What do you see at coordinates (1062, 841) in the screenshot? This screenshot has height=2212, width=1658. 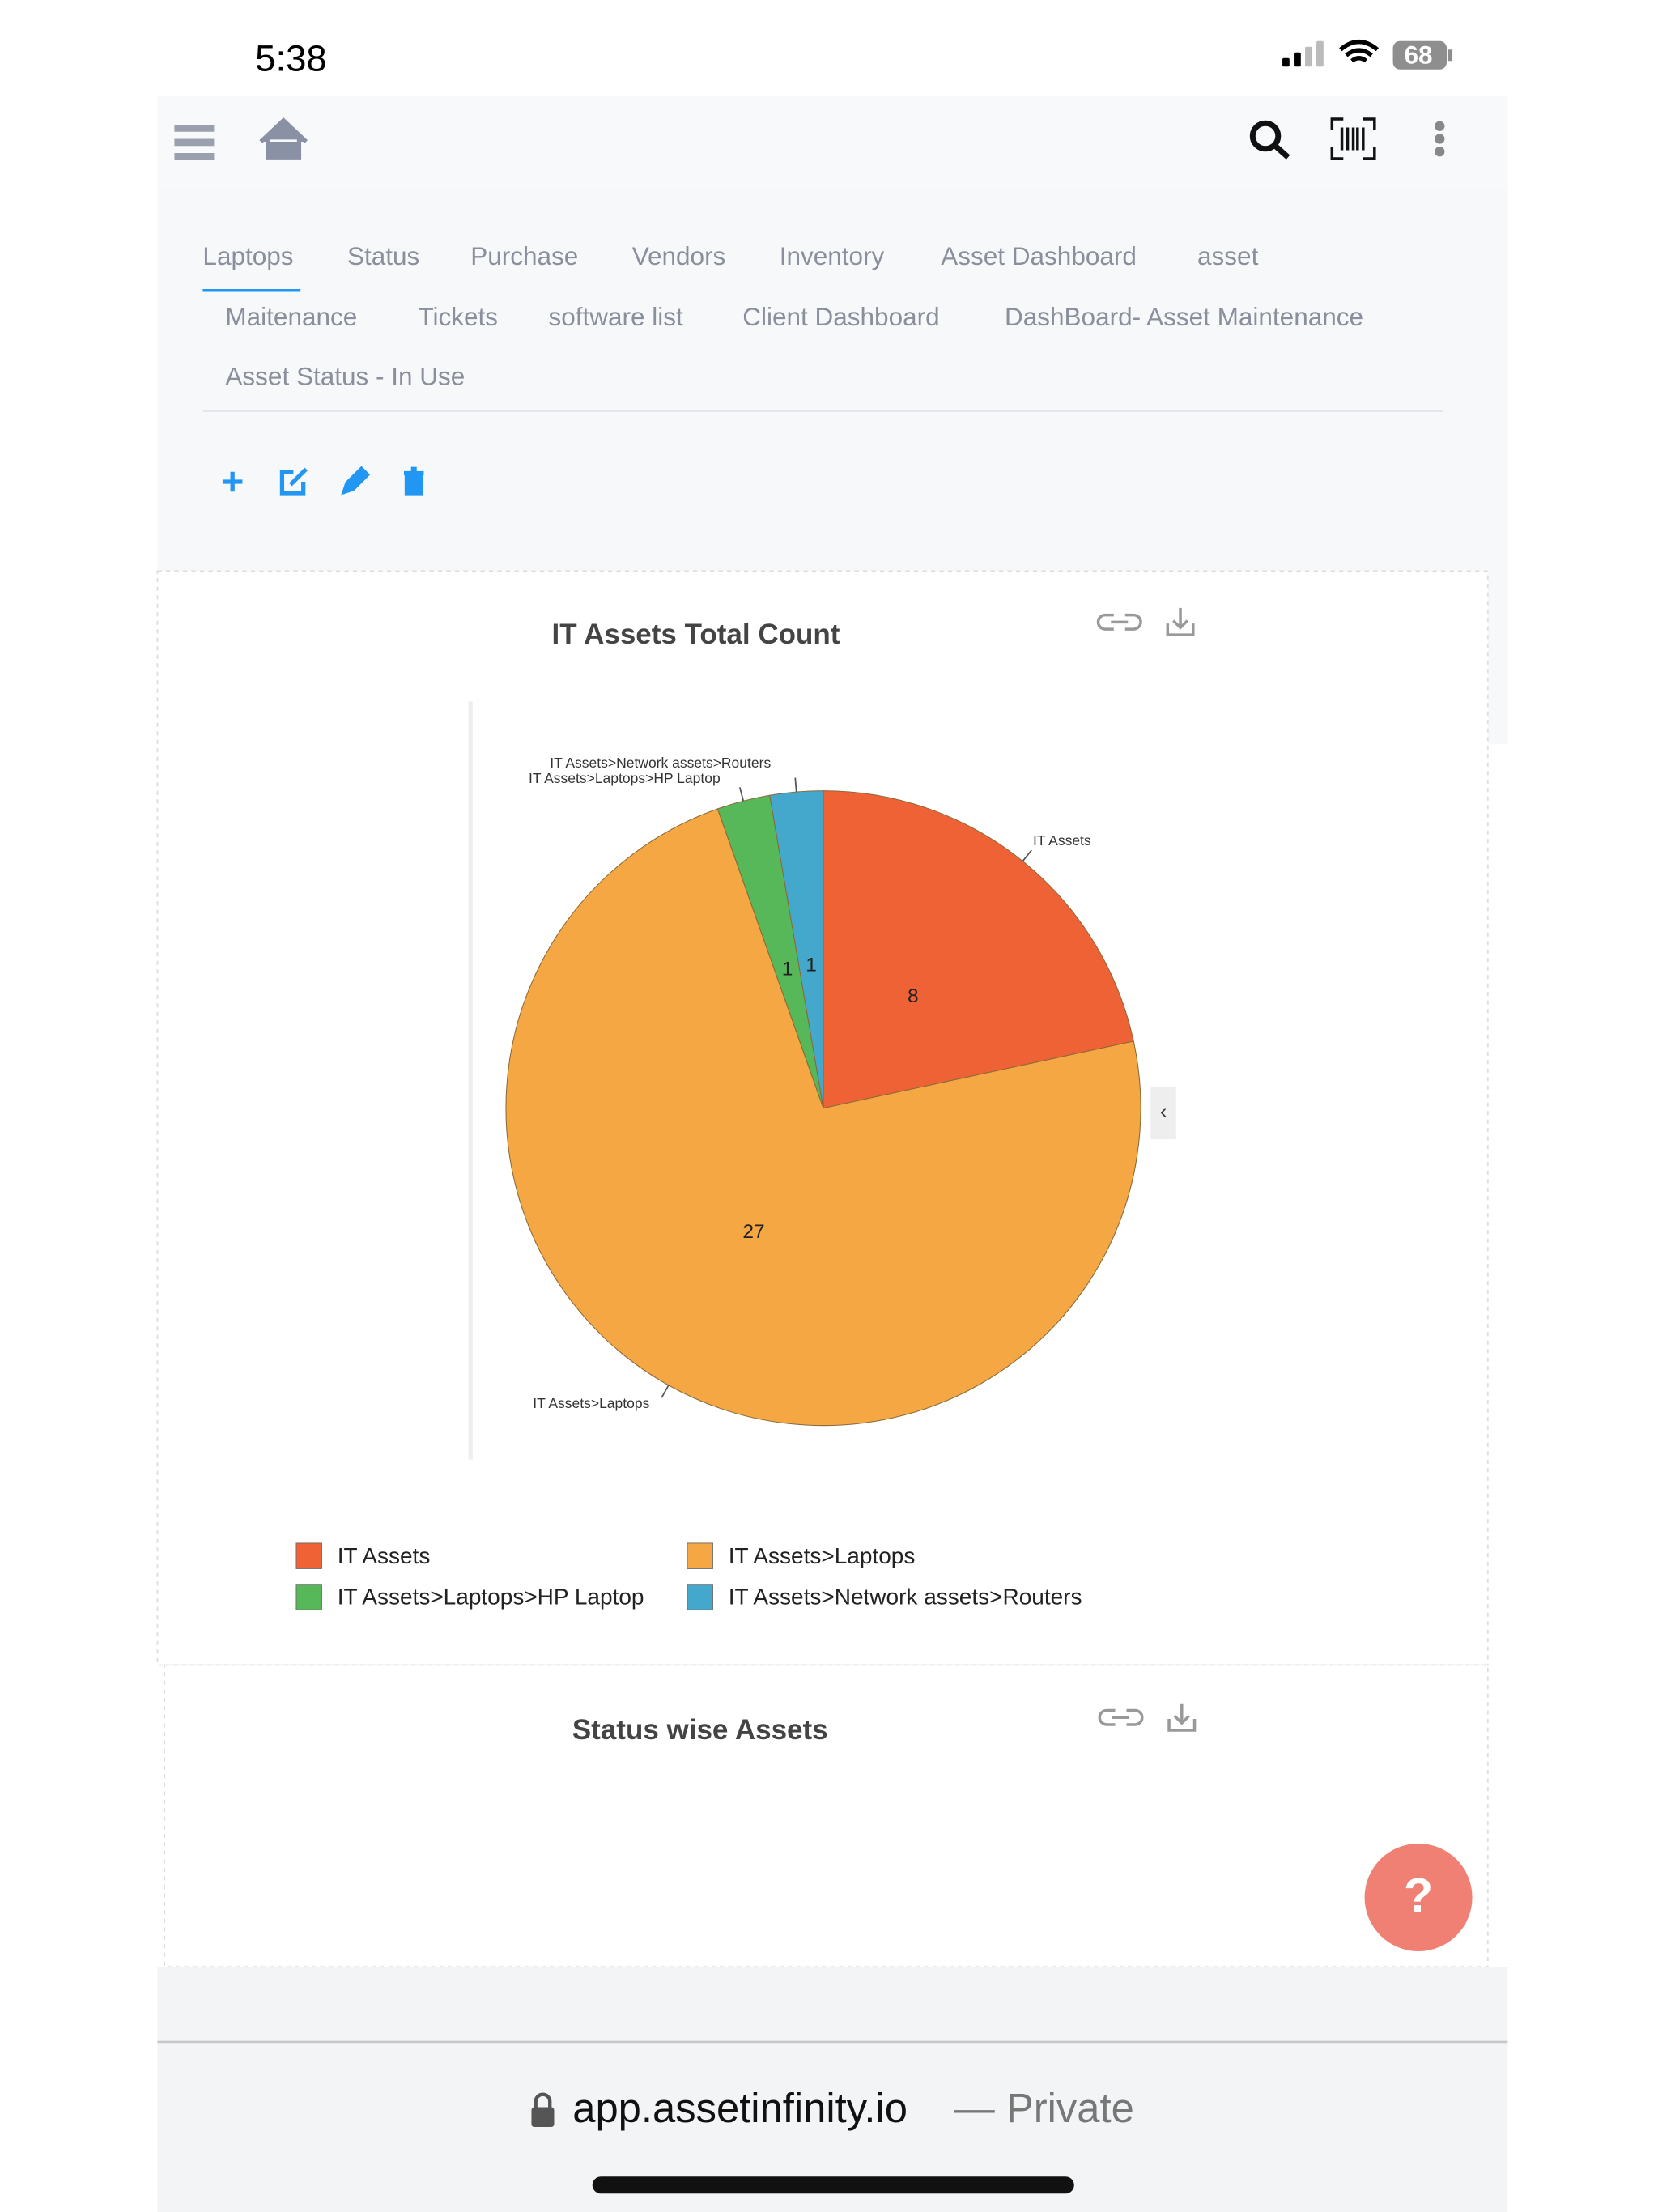 I see `slice-label: IT Assets` at bounding box center [1062, 841].